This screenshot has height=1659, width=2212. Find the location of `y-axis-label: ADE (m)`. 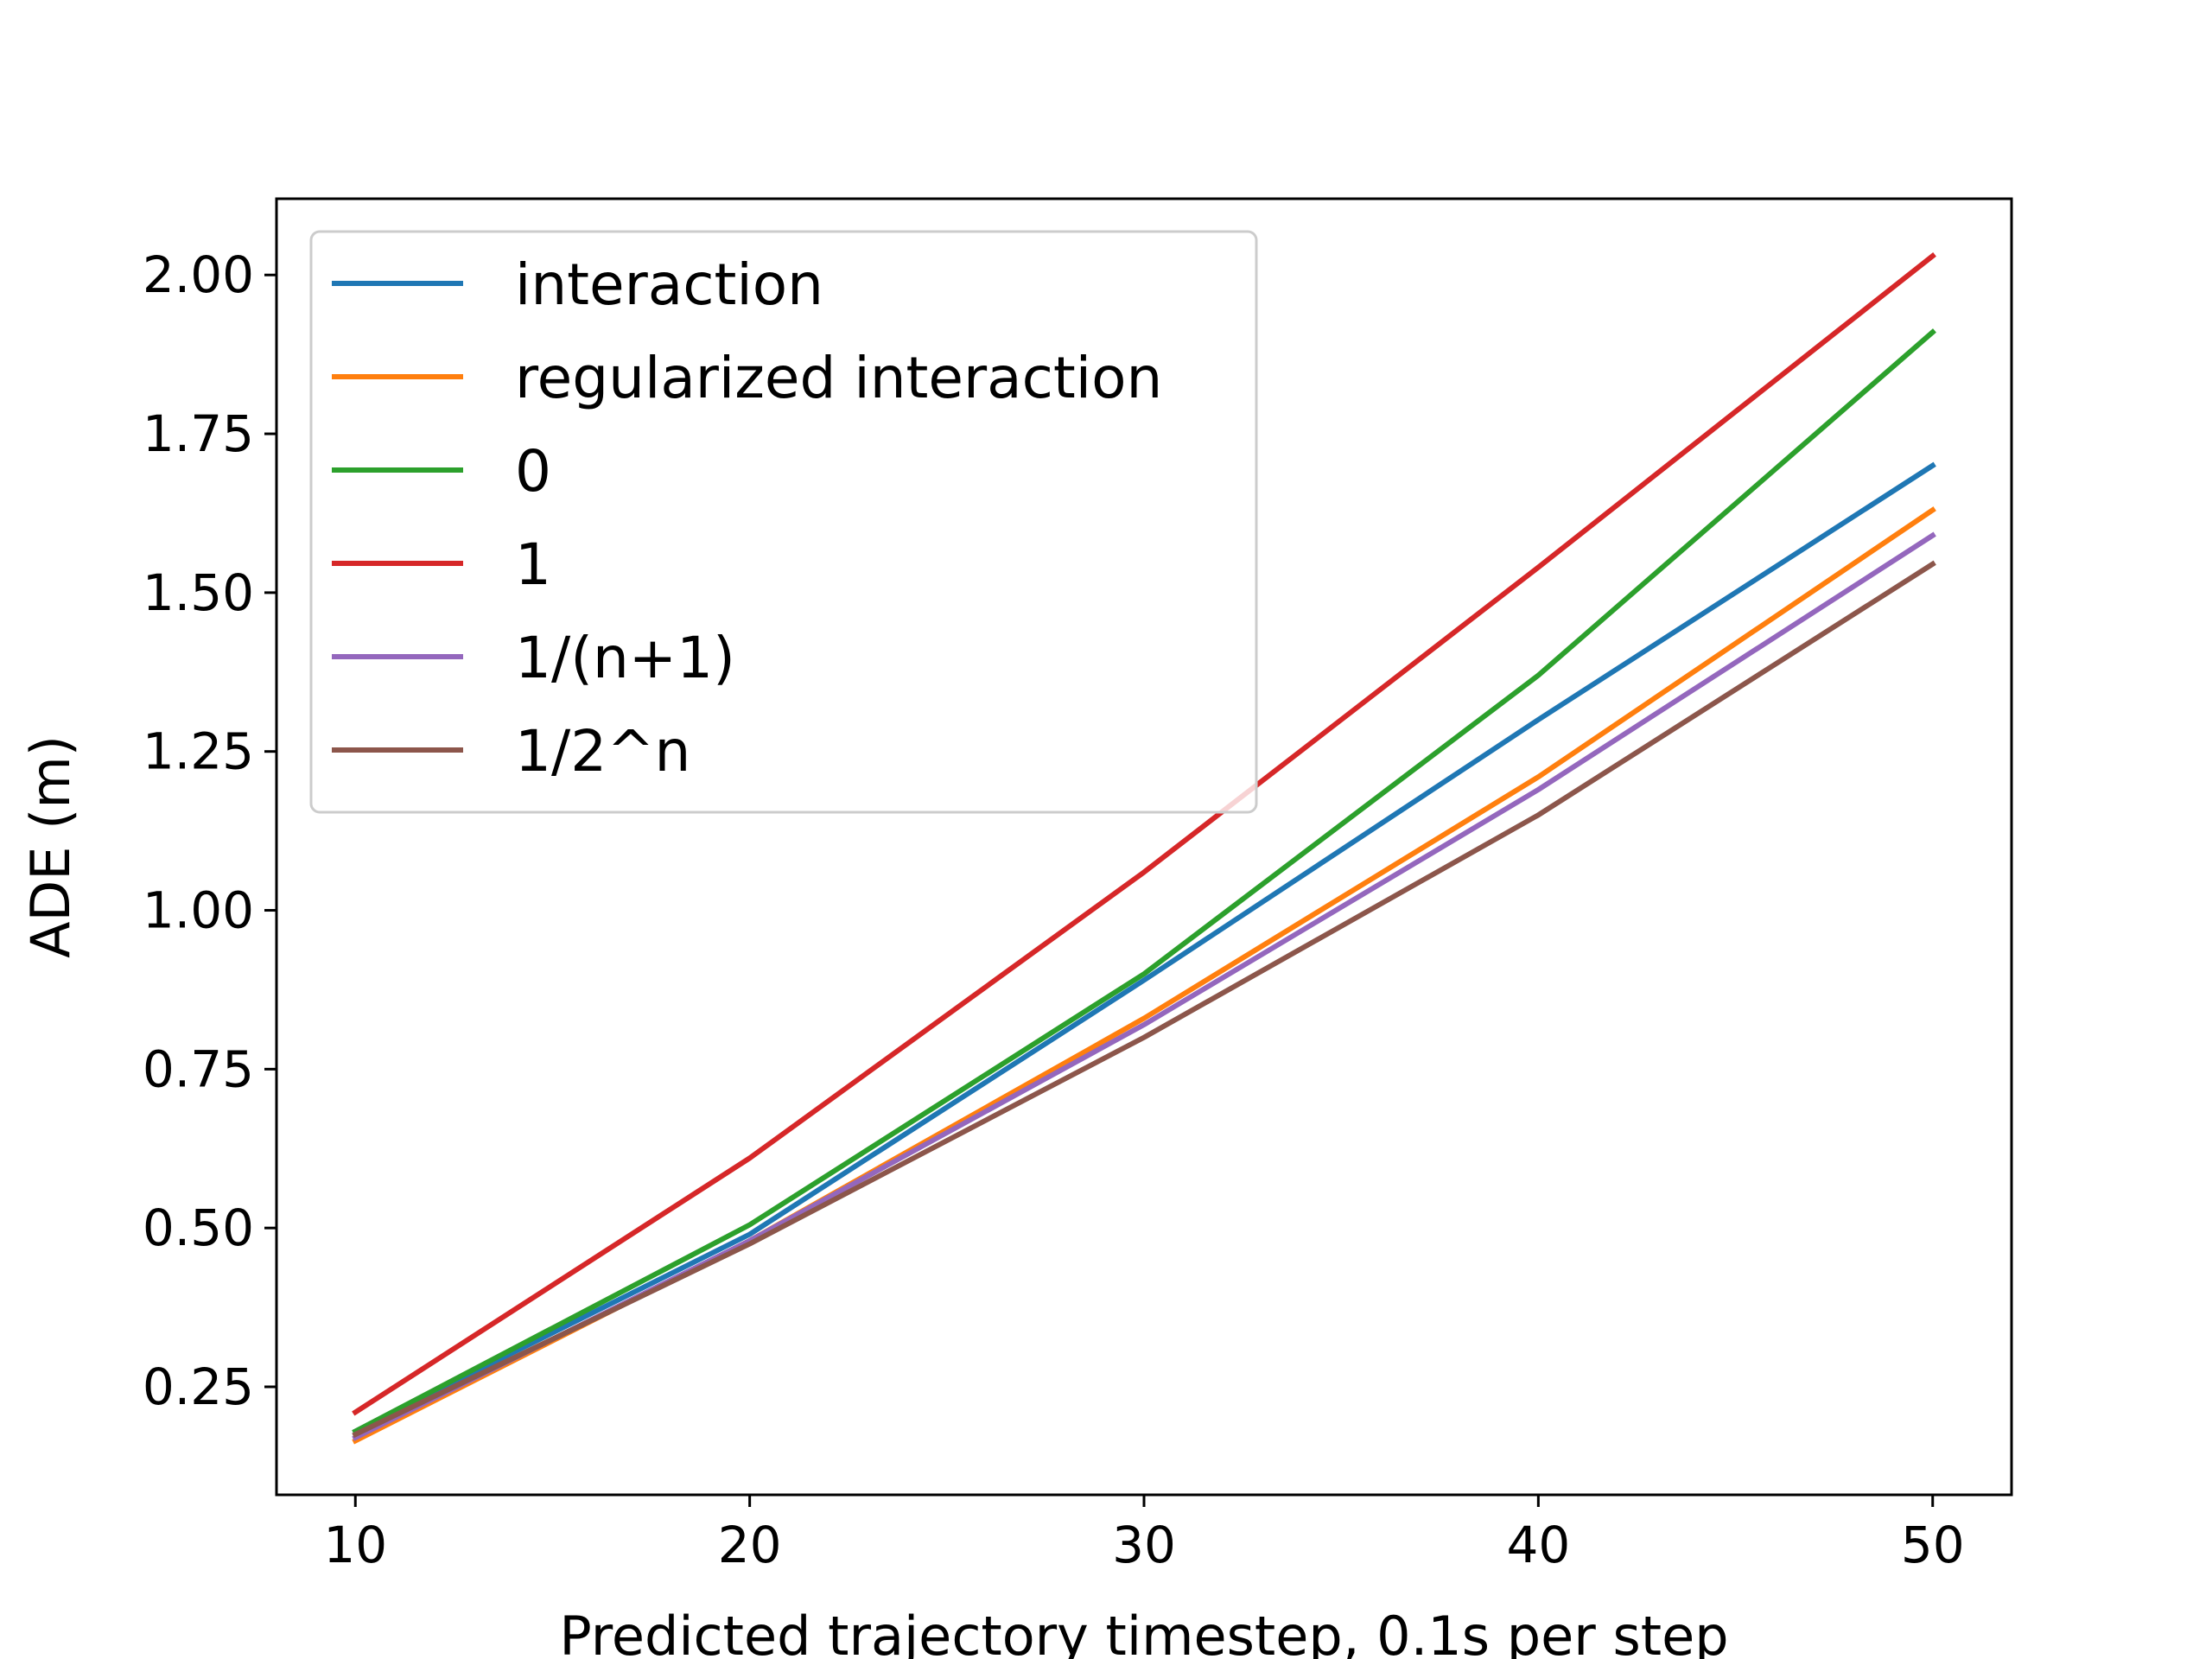

y-axis-label: ADE (m) is located at coordinates (50, 846).